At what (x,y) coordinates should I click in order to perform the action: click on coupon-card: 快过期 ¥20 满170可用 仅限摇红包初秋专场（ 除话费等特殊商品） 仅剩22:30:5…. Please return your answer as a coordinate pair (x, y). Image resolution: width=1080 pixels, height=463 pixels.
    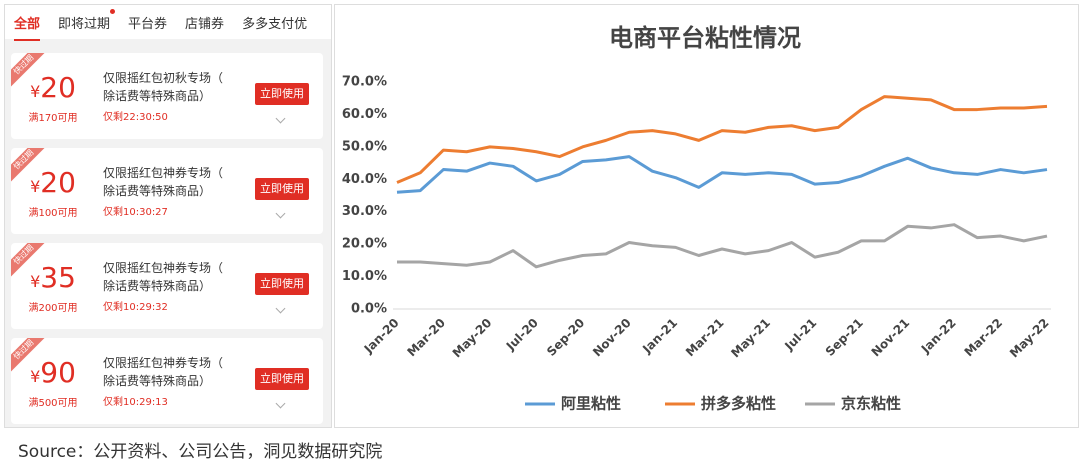
    Looking at the image, I should click on (167, 96).